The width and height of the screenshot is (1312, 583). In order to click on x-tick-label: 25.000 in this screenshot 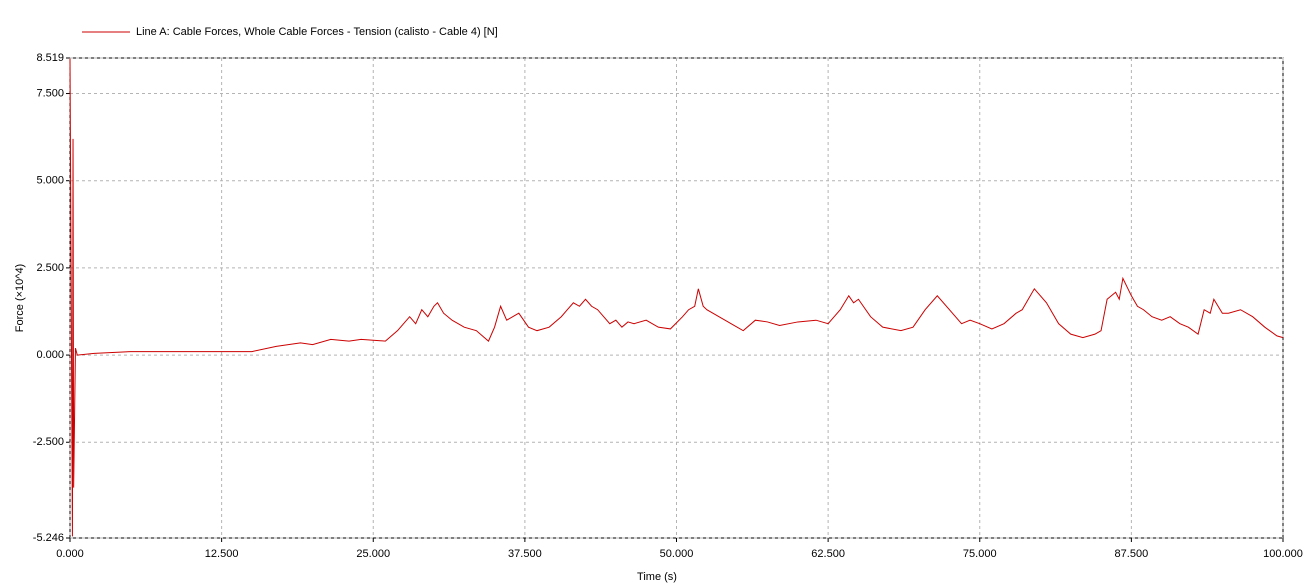, I will do `click(373, 554)`.